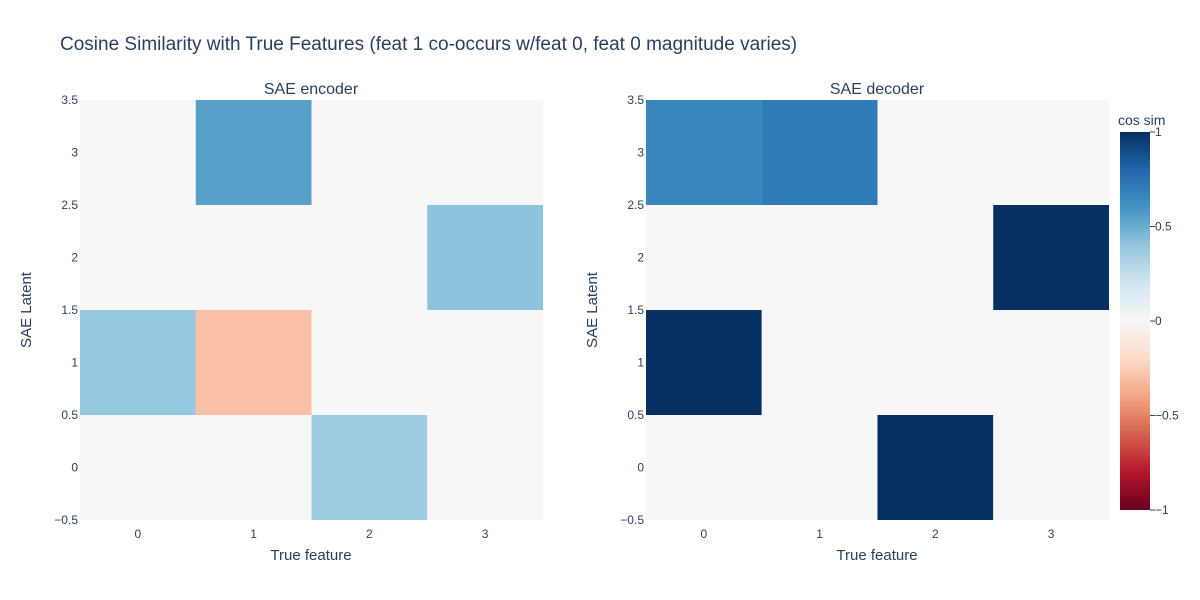 The image size is (1200, 600). Describe the element at coordinates (640, 153) in the screenshot. I see `y-tick-label-decoder: 3` at that location.